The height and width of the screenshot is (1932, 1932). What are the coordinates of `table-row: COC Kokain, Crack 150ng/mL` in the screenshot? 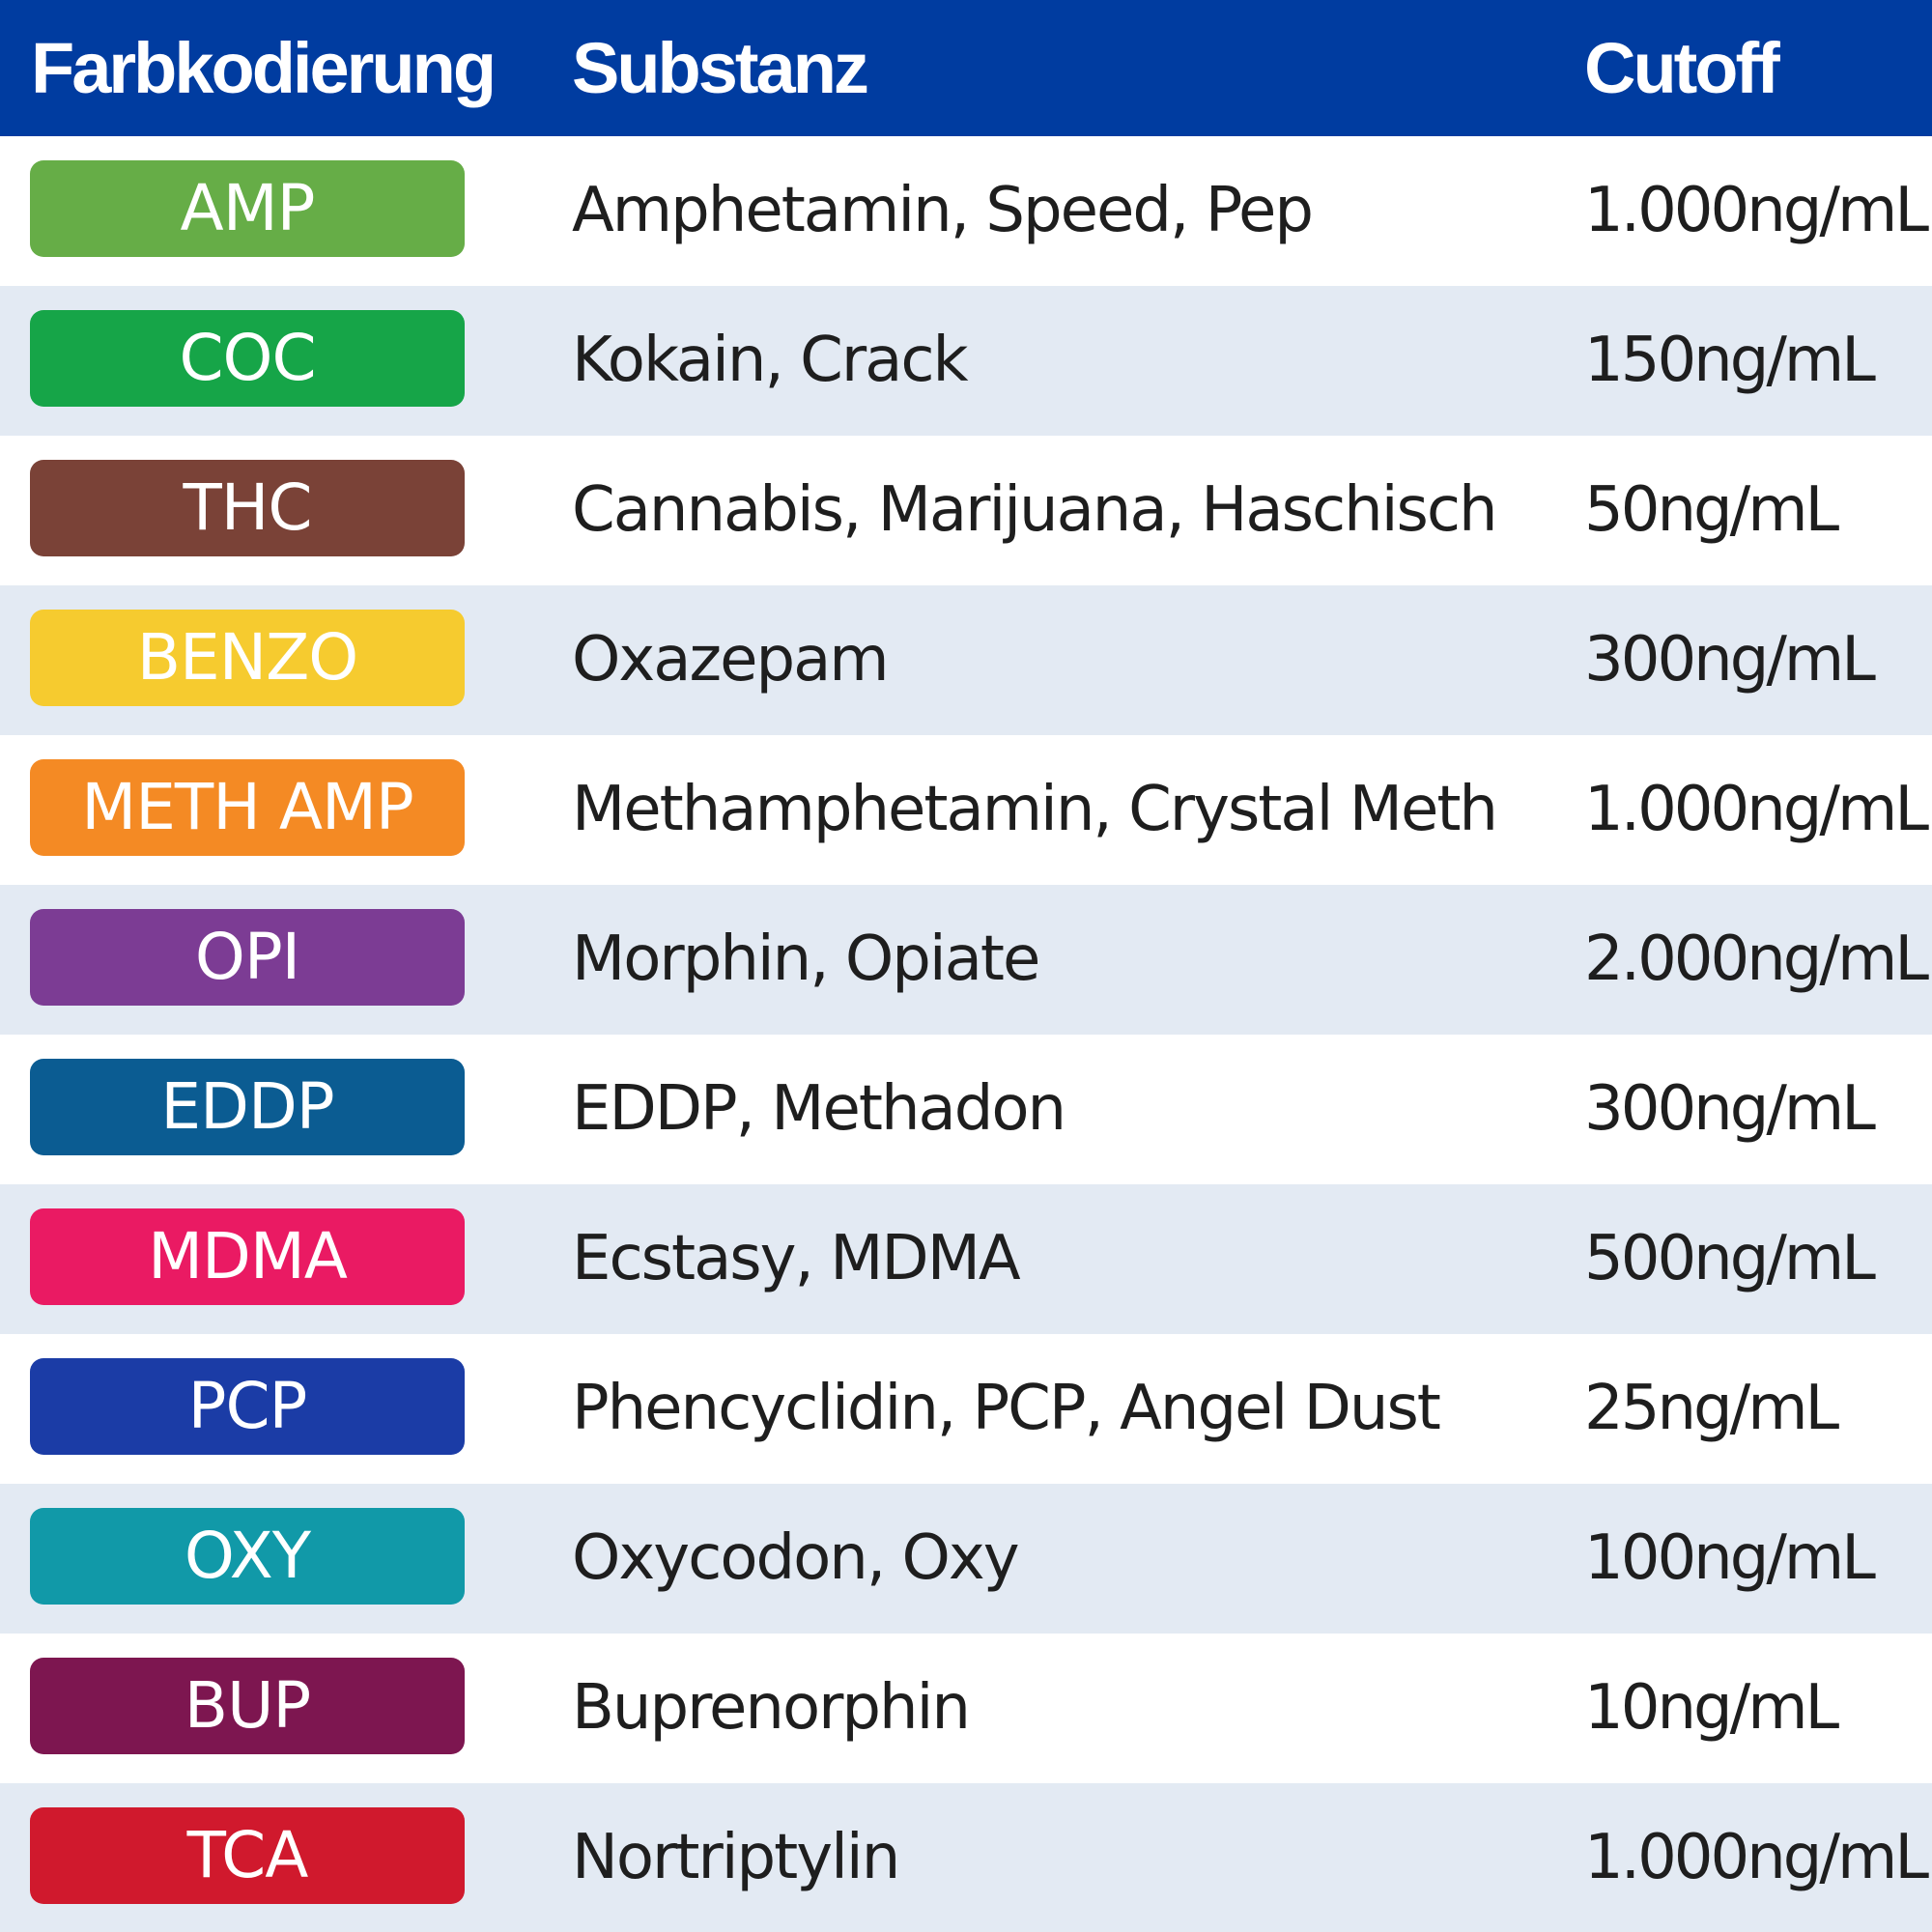 It's located at (966, 361).